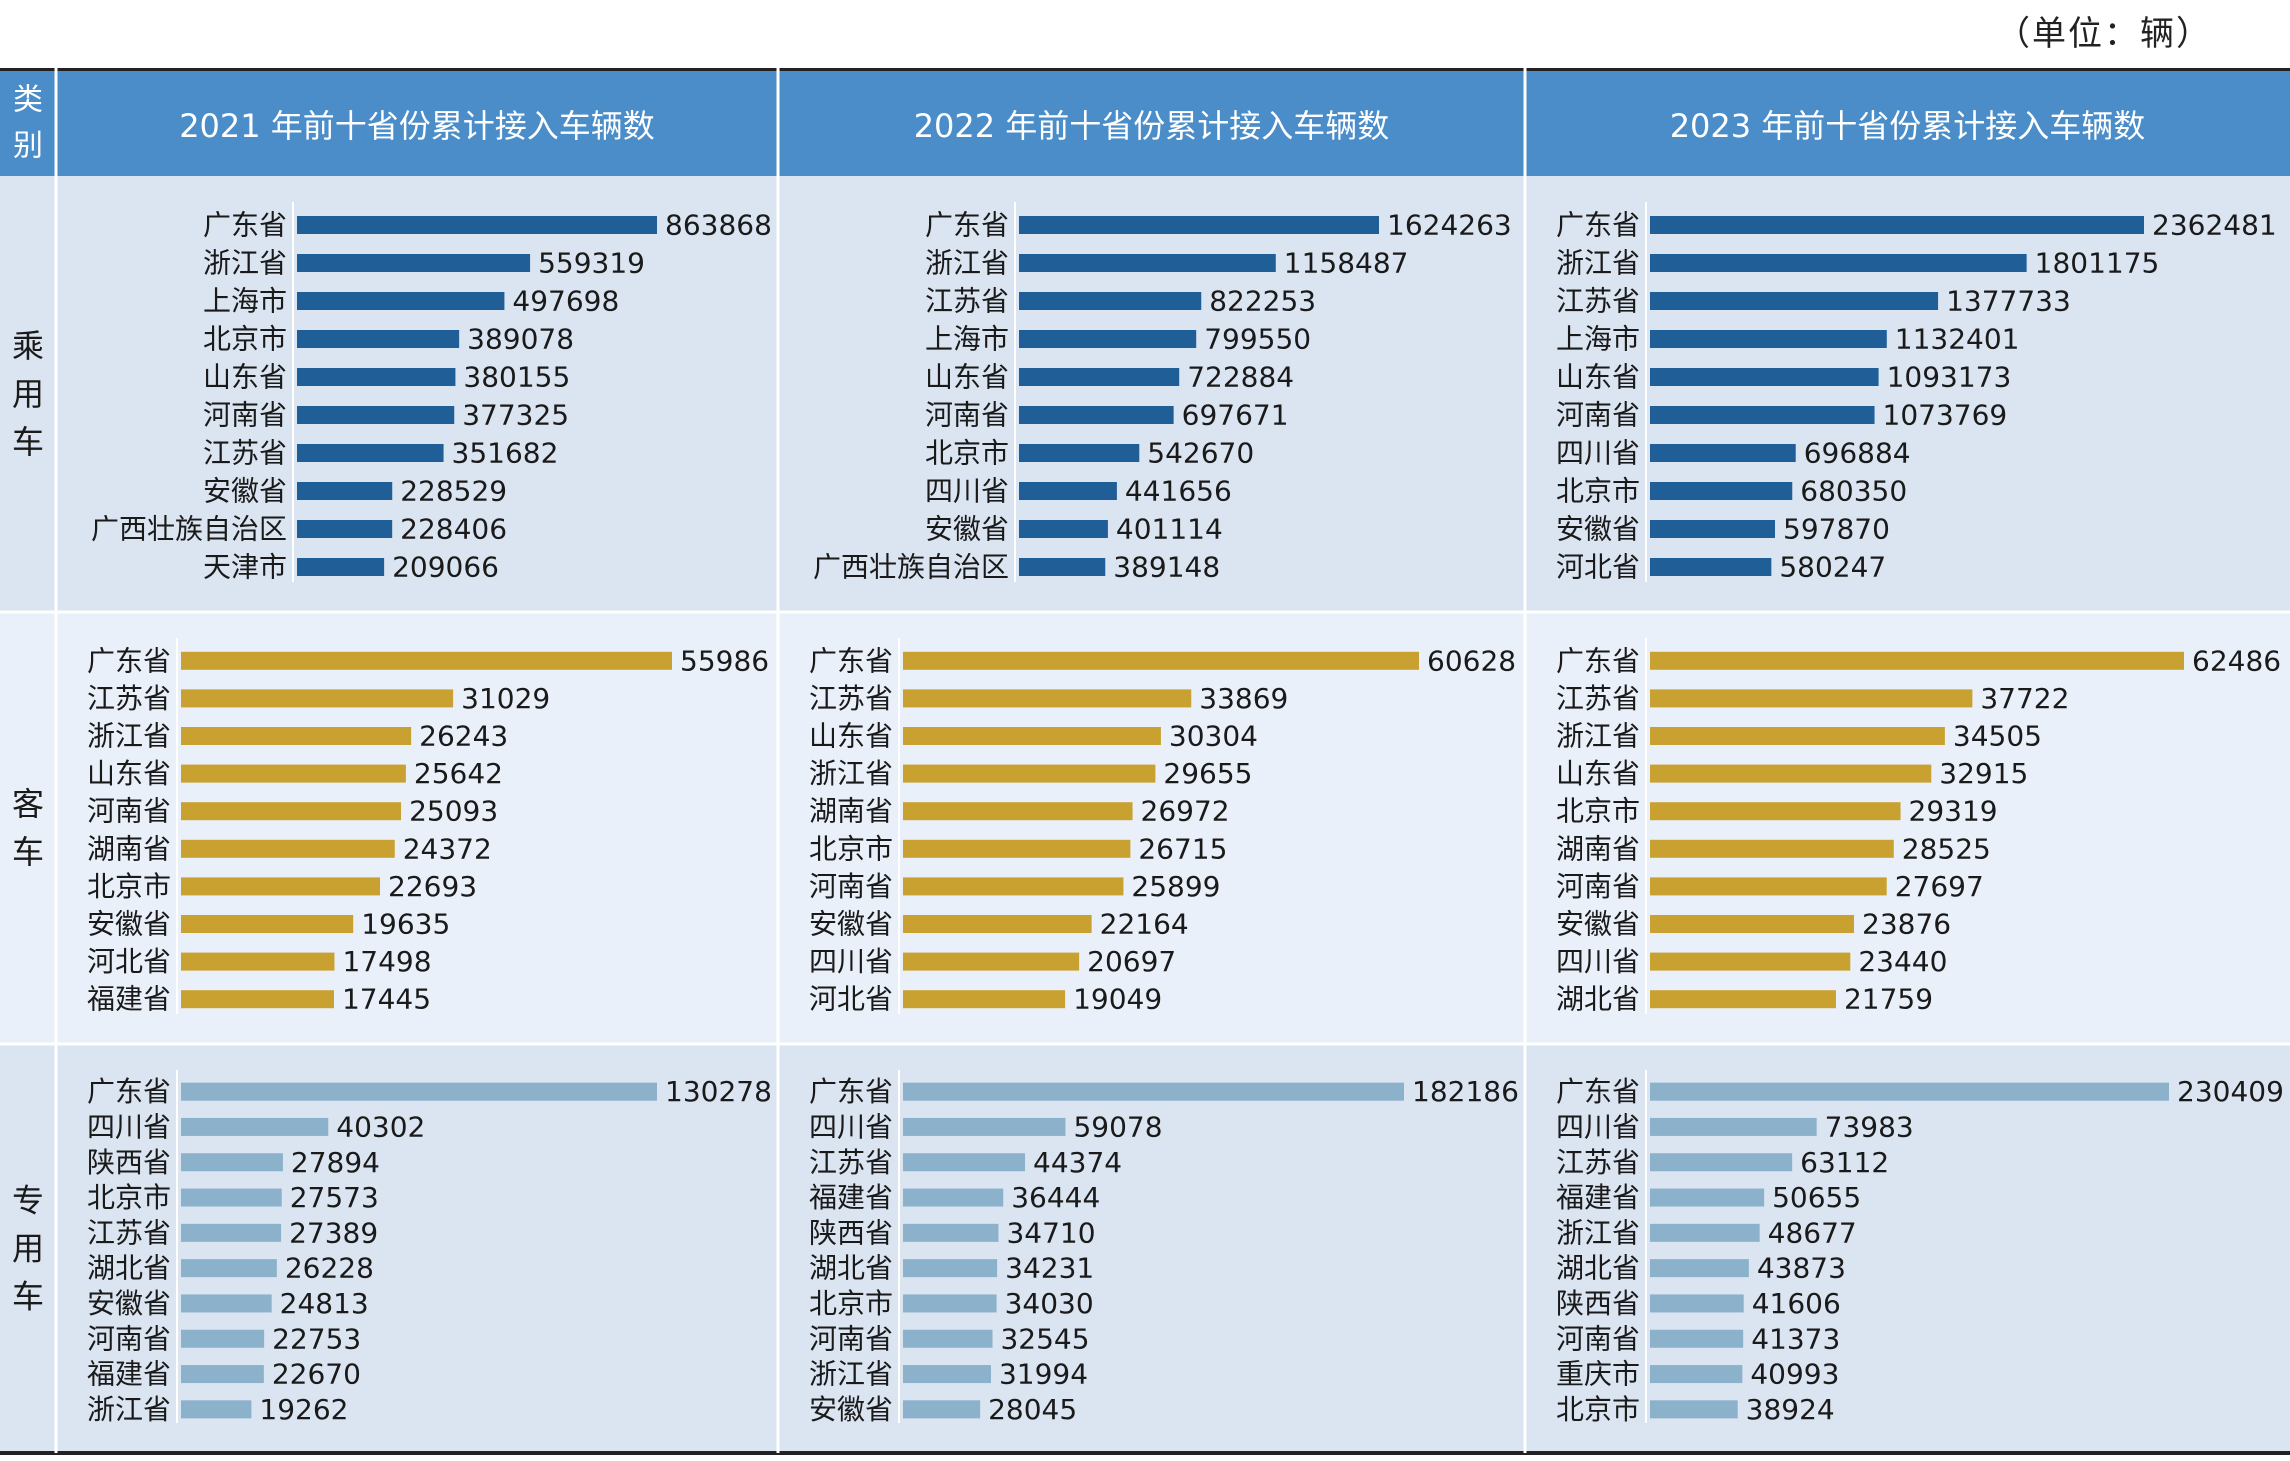 Image resolution: width=2290 pixels, height=1461 pixels. What do you see at coordinates (1131, 961) in the screenshot?
I see `data-label: 20697` at bounding box center [1131, 961].